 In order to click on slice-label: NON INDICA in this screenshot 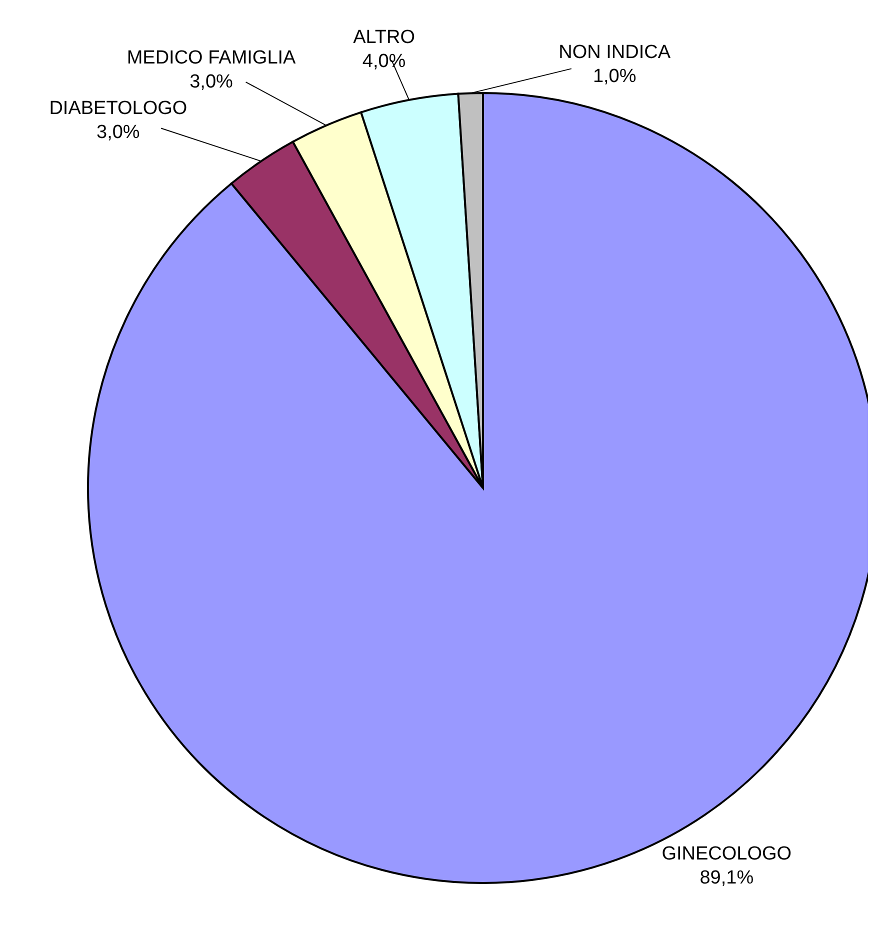, I will do `click(614, 53)`.